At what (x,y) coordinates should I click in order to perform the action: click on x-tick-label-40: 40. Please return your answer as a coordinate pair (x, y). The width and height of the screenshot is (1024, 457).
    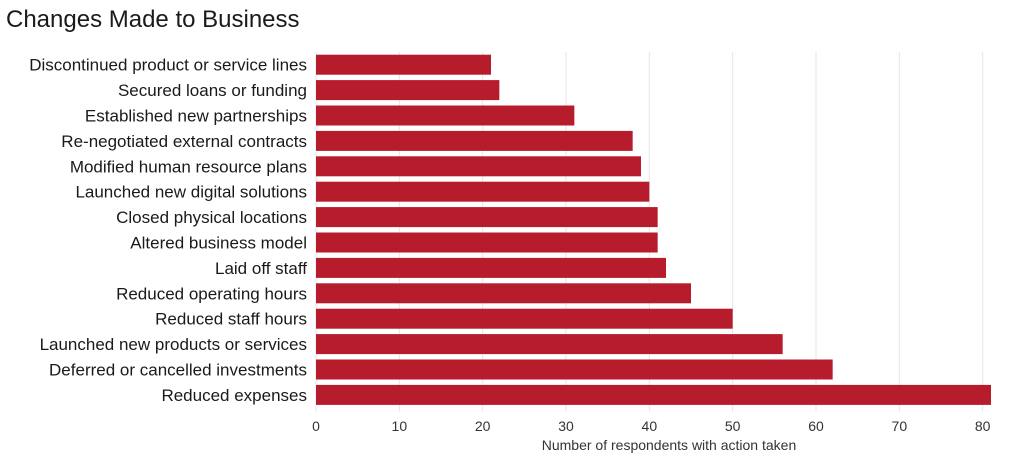
    Looking at the image, I should click on (650, 426).